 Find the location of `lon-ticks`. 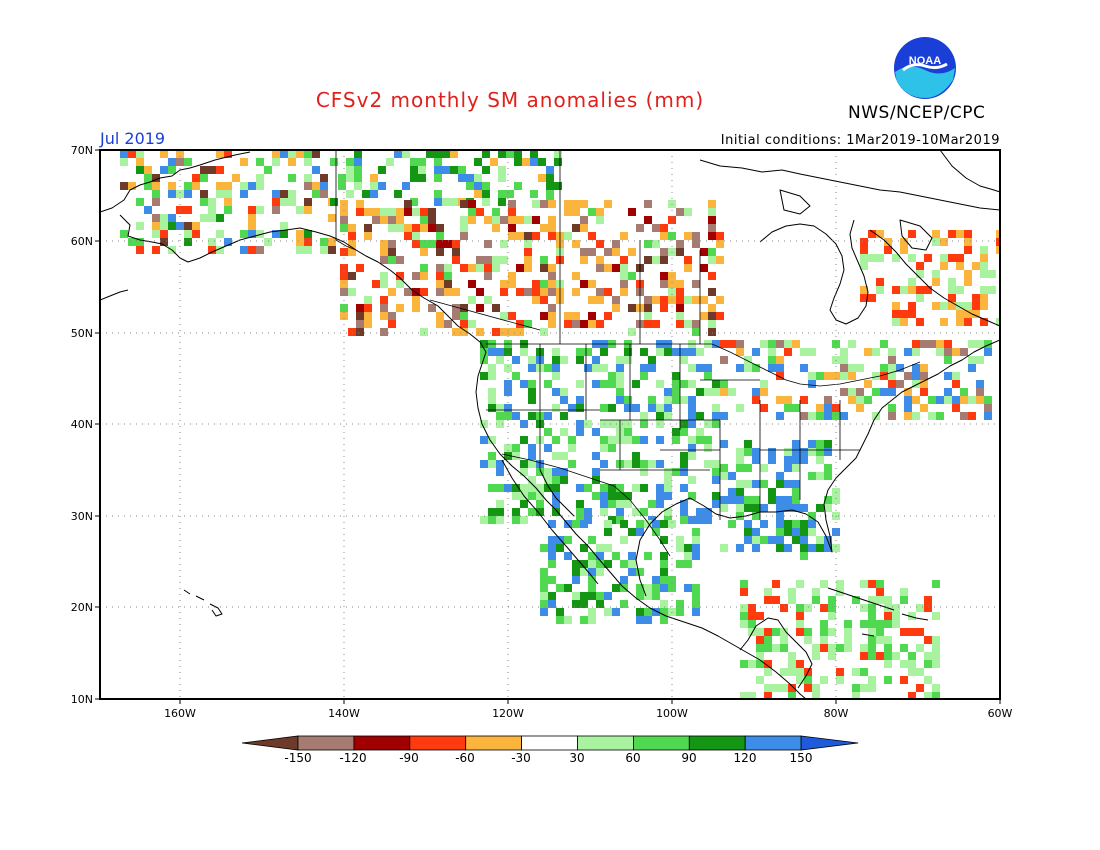

lon-ticks is located at coordinates (590, 701).